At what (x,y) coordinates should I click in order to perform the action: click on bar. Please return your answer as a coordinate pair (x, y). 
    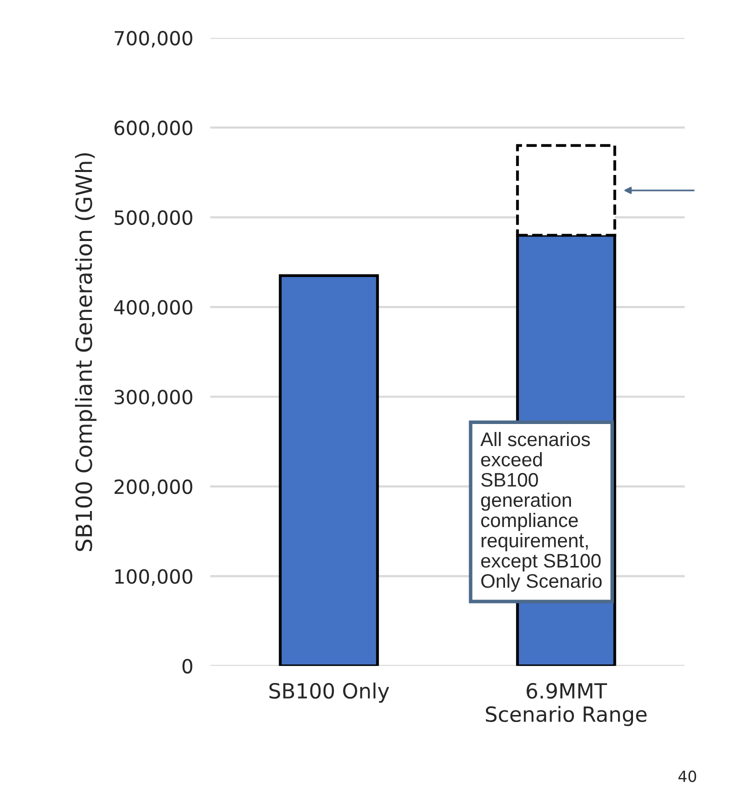
    Looking at the image, I should click on (328, 470).